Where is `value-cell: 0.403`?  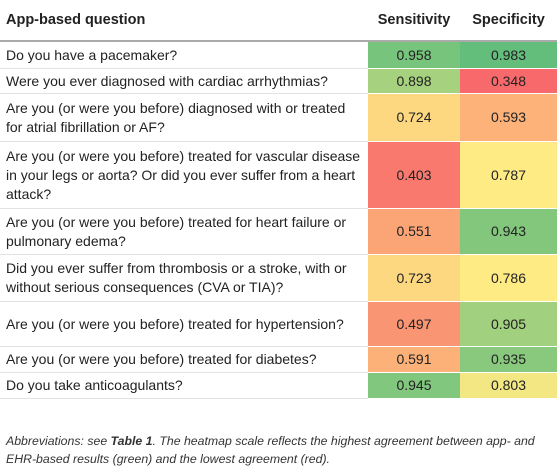 value-cell: 0.403 is located at coordinates (414, 175).